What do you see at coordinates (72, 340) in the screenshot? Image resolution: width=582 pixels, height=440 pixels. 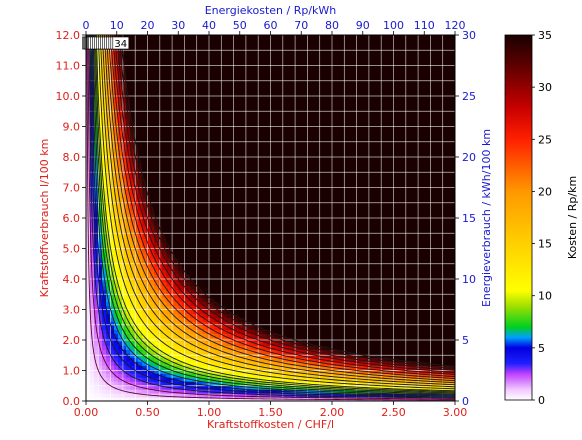 I see `y-left-tick-label: 2.0` at bounding box center [72, 340].